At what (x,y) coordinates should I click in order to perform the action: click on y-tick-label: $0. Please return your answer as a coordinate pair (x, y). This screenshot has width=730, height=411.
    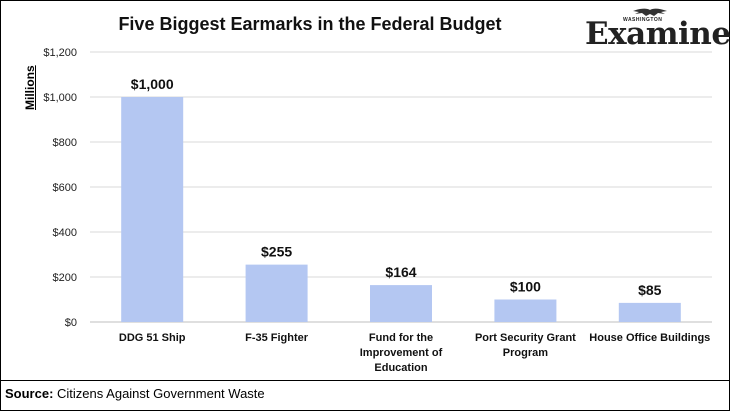
    Looking at the image, I should click on (71, 323).